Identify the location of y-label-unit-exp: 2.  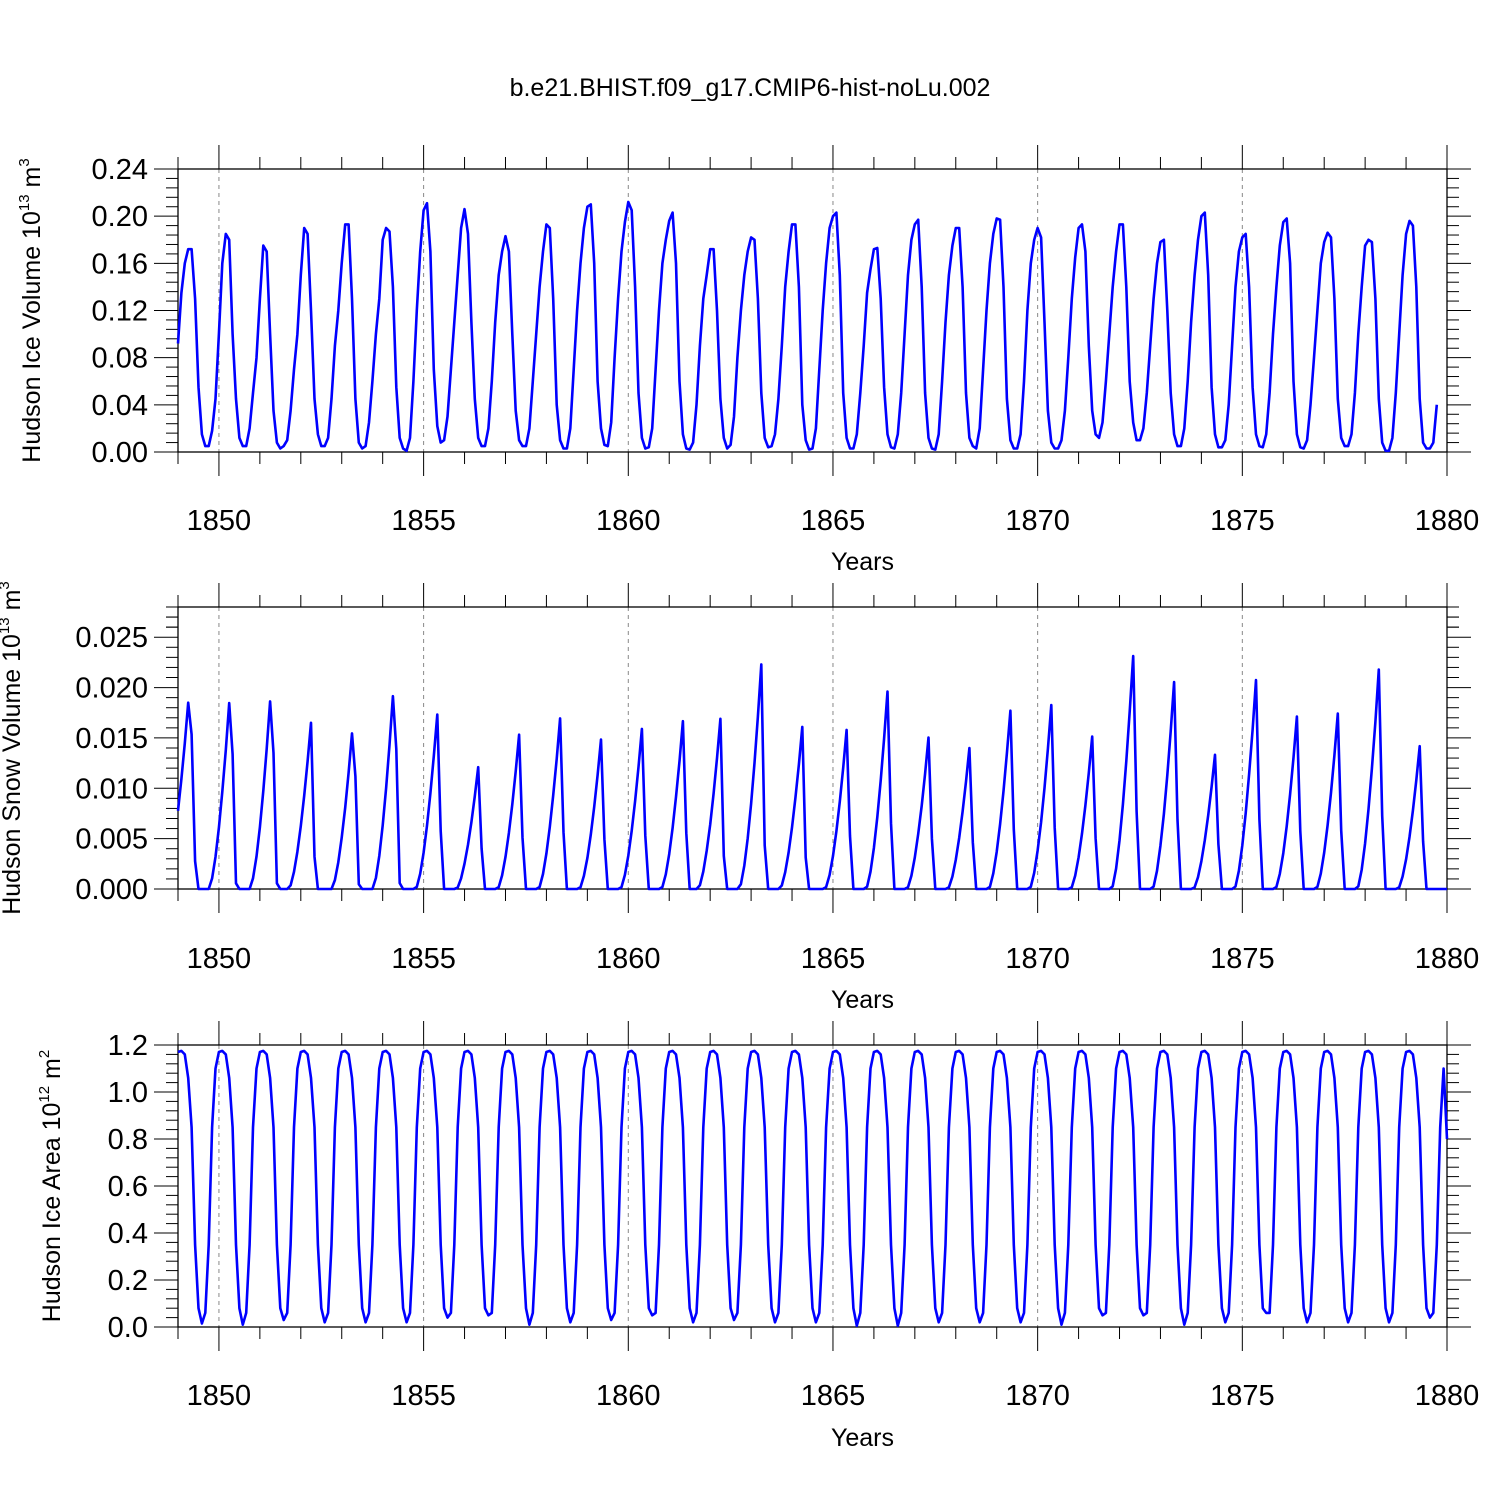
(44, 1054).